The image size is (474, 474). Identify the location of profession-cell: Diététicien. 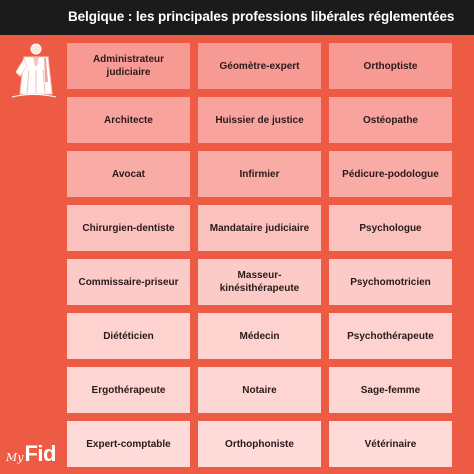
(128, 336).